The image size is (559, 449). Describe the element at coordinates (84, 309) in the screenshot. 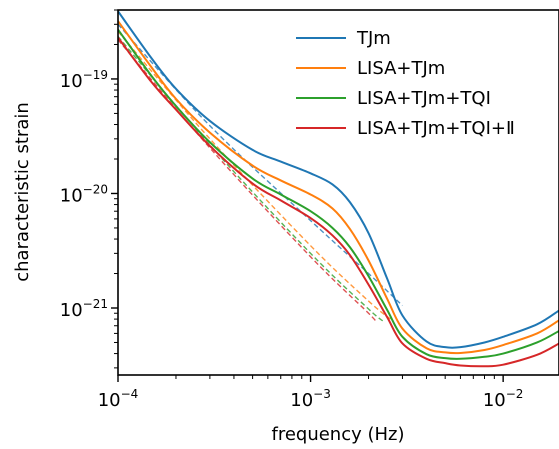

I see `y-tick-label: 10−21` at that location.